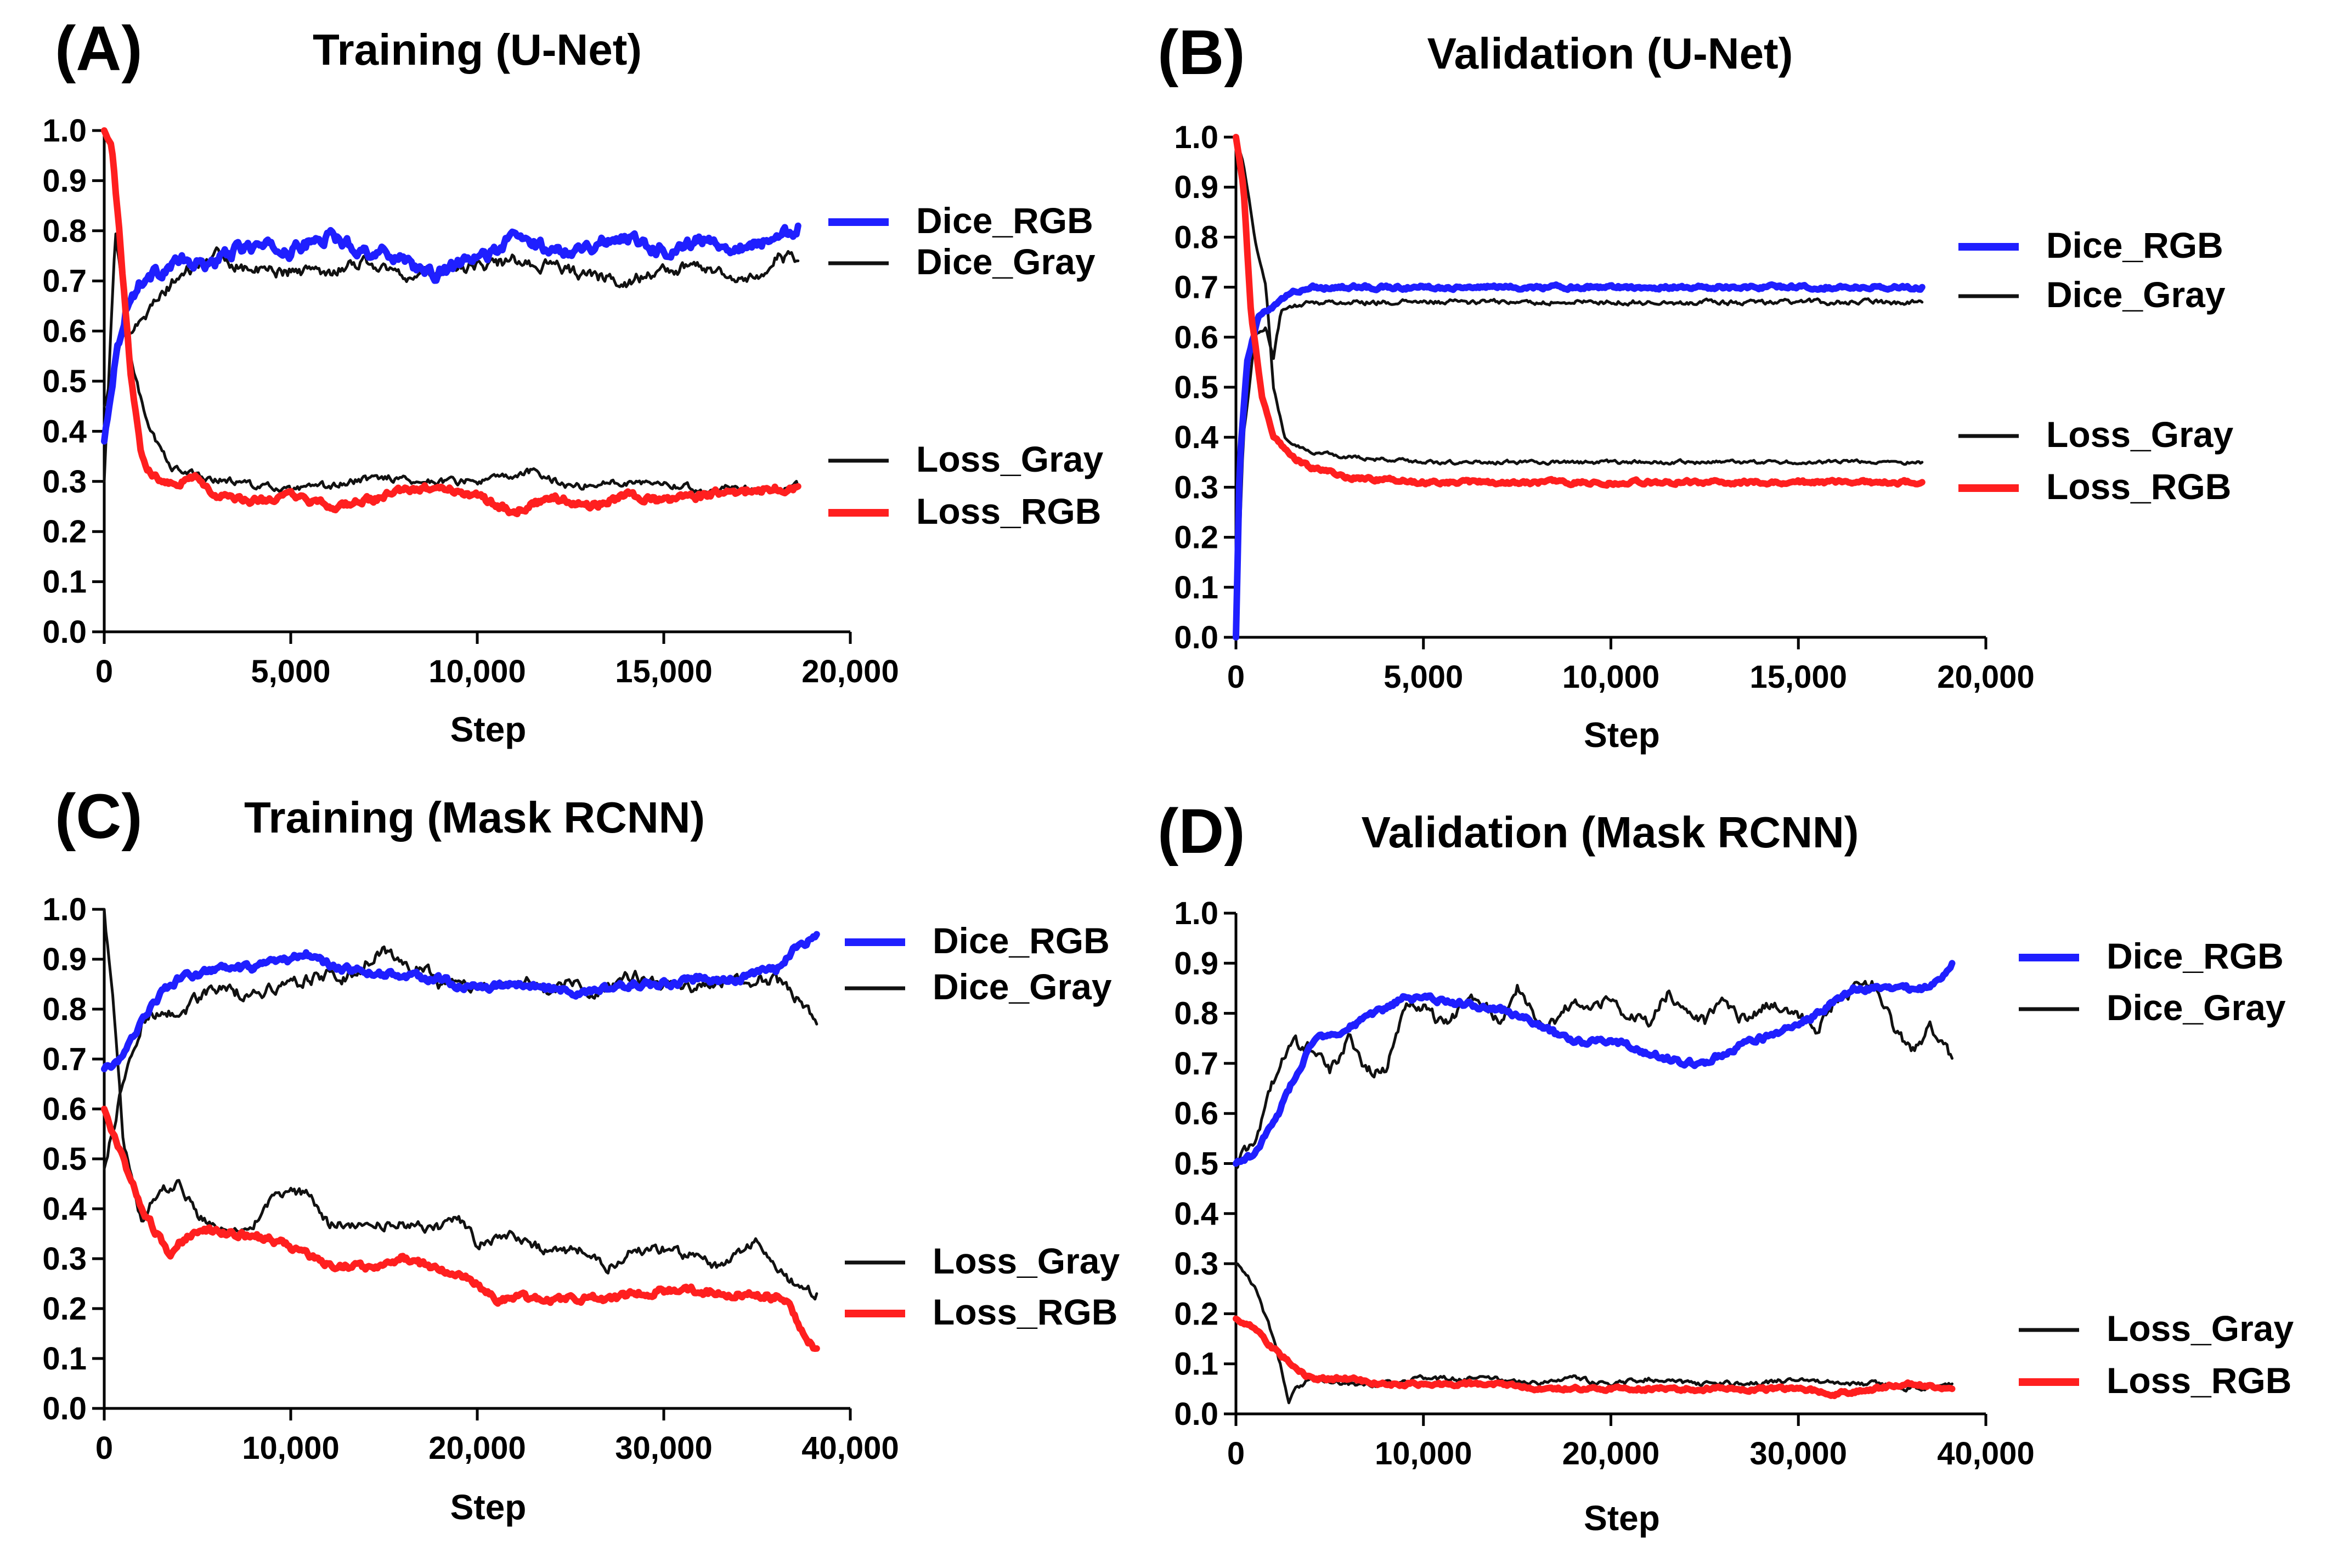 The height and width of the screenshot is (1568, 2332). I want to click on chart-title: Validation (U-Net), so click(1610, 53).